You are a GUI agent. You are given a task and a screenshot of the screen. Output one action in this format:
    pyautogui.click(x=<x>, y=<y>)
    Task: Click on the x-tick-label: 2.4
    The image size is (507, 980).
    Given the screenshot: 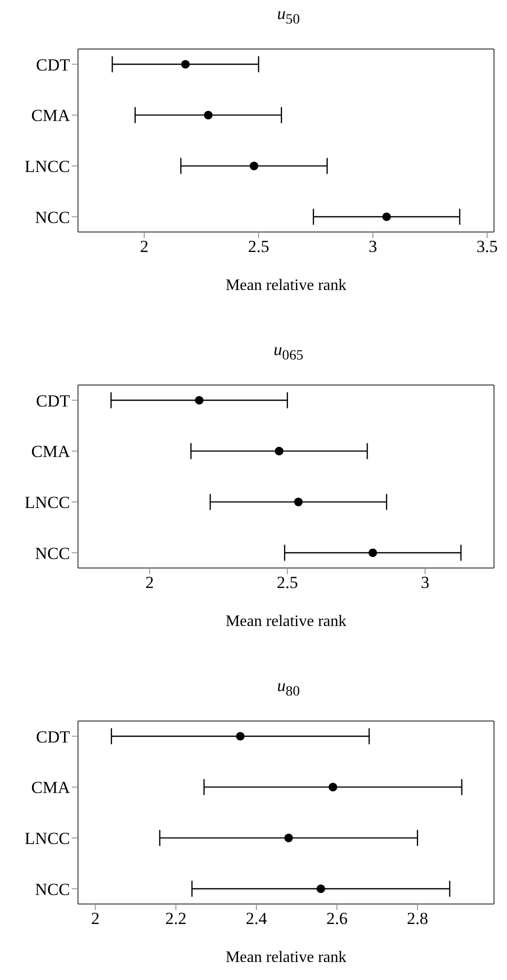 What is the action you would take?
    pyautogui.click(x=257, y=918)
    